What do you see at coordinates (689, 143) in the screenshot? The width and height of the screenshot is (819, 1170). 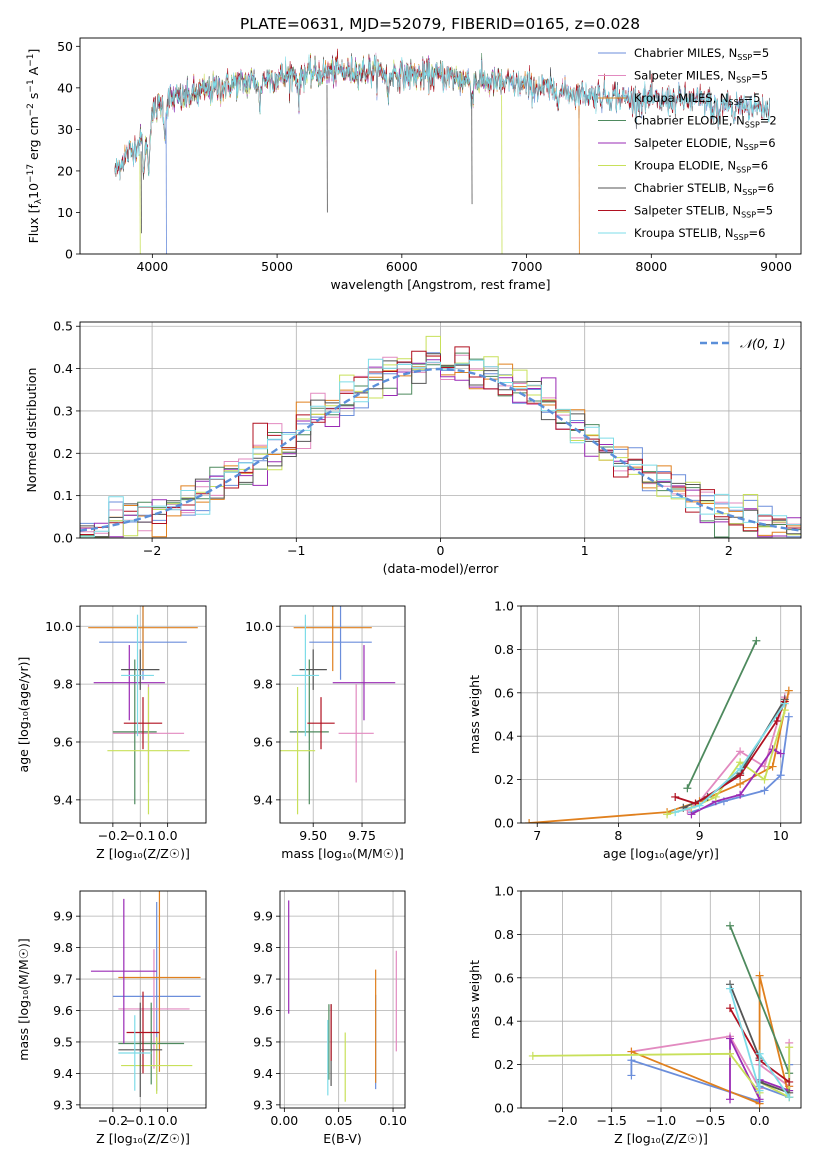 I see `legend-label-text: Salpeter ELODIE, N` at bounding box center [689, 143].